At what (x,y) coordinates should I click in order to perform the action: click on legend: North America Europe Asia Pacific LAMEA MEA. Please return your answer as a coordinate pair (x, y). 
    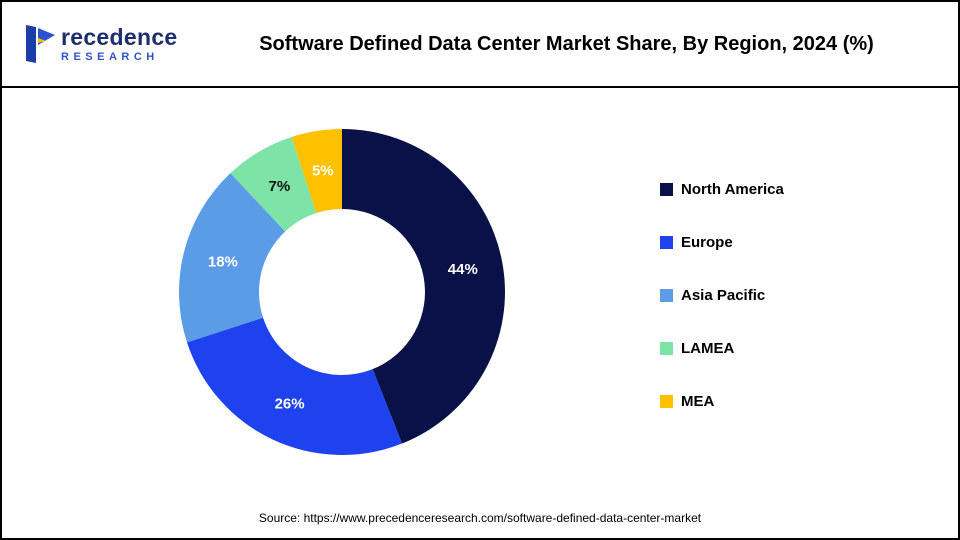
    Looking at the image, I should click on (722, 295).